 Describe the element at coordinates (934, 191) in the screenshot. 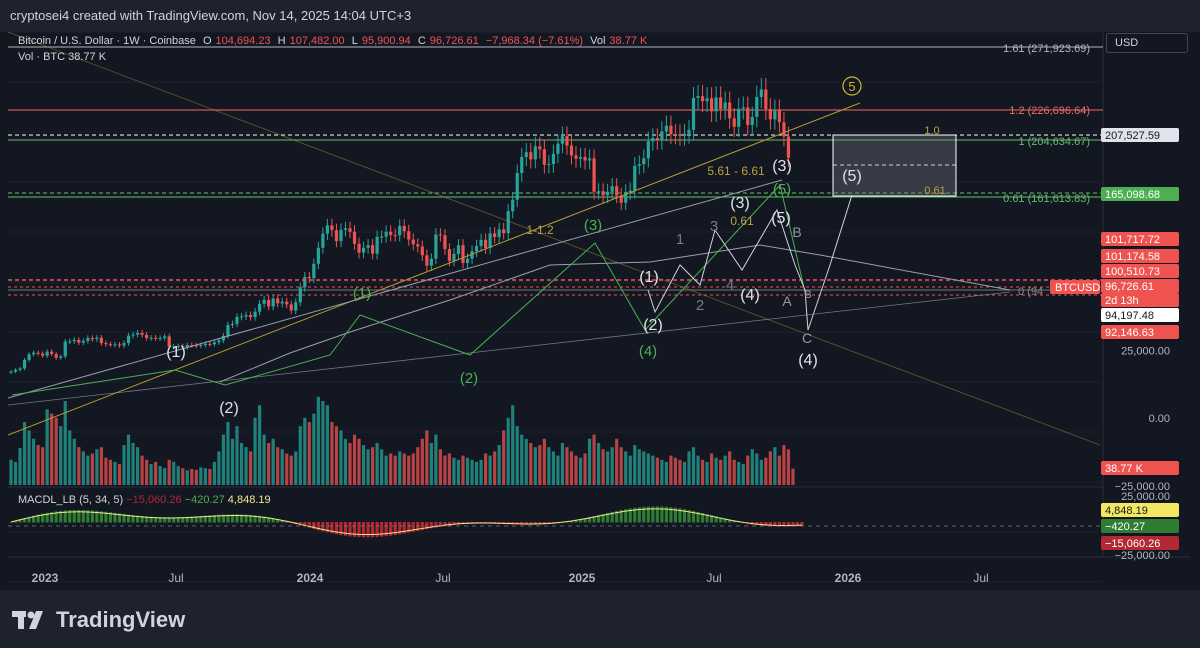

I see `box-label: 0.61` at that location.